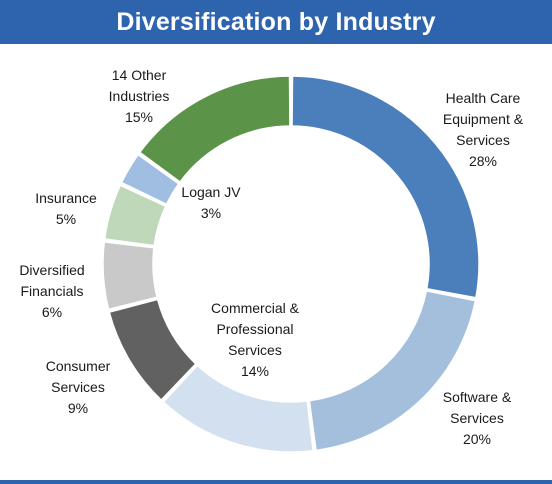 This screenshot has height=484, width=552. I want to click on slice-label-4: Diversified Financials 6%, so click(51, 291).